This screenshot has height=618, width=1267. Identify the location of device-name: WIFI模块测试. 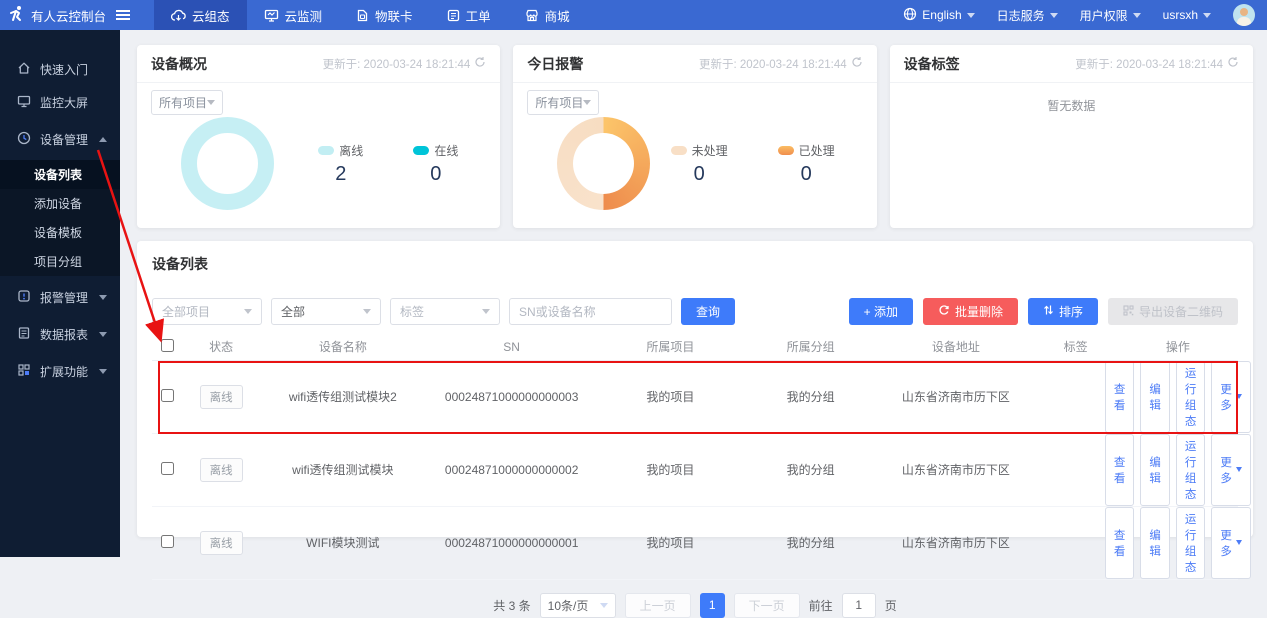
(343, 543).